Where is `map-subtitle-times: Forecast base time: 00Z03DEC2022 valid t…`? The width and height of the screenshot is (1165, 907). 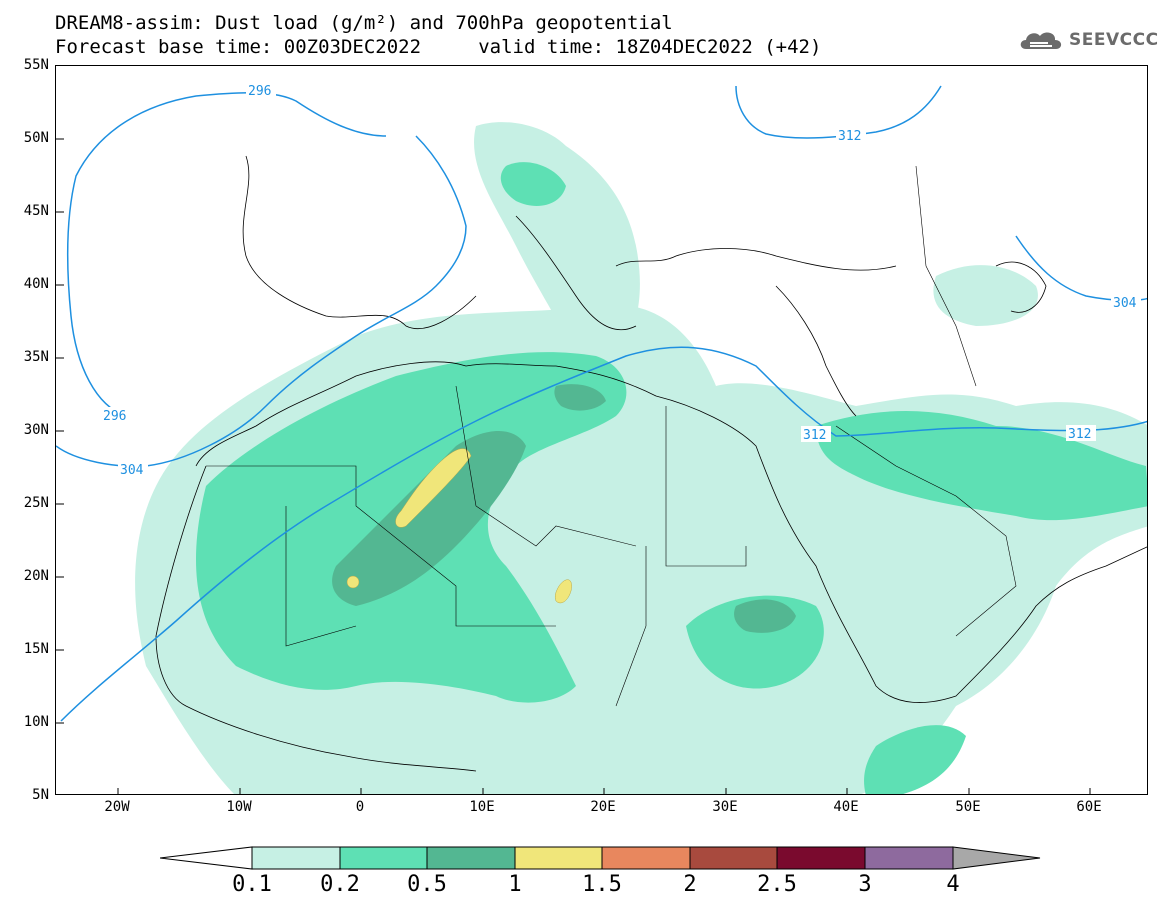
map-subtitle-times: Forecast base time: 00Z03DEC2022 valid t… is located at coordinates (438, 47).